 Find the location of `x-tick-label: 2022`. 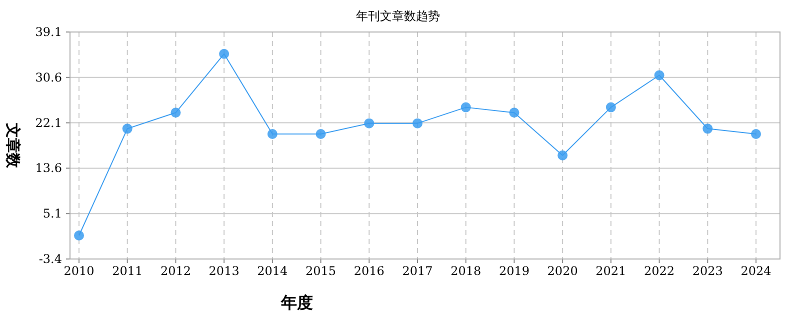

x-tick-label: 2022 is located at coordinates (659, 271).